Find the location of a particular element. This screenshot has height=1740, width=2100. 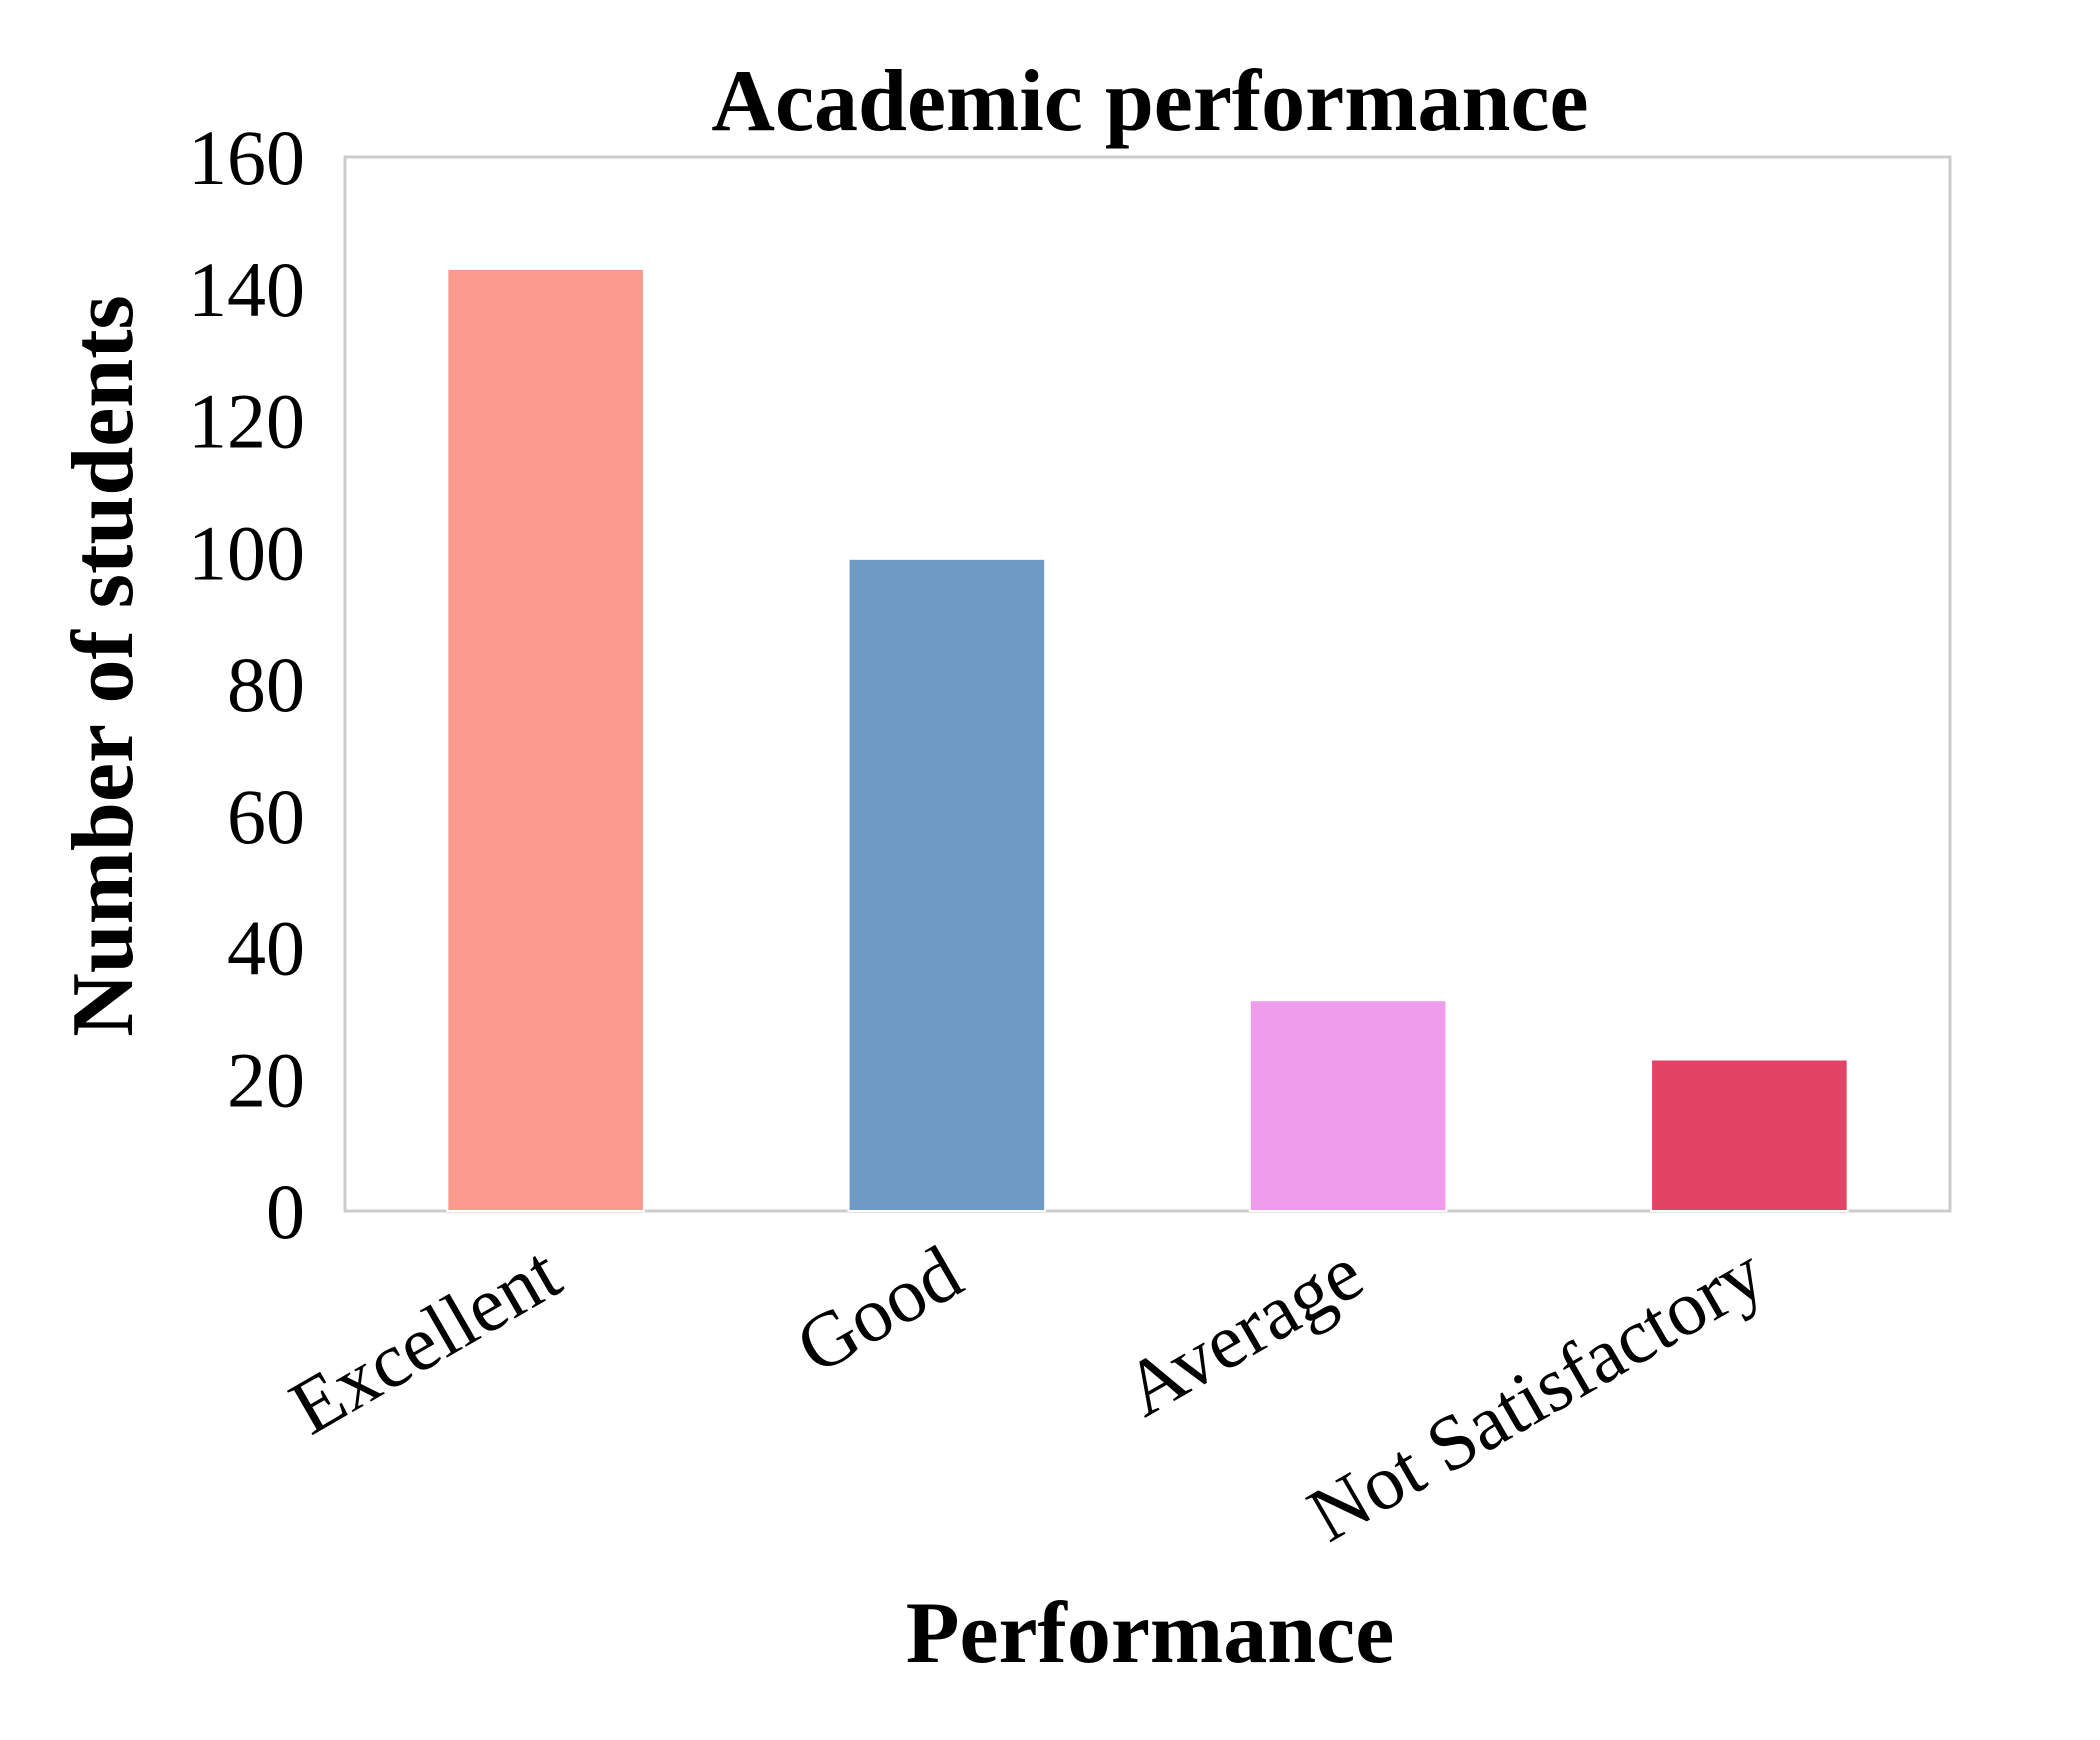

y-tick-label: 140 is located at coordinates (246, 289).